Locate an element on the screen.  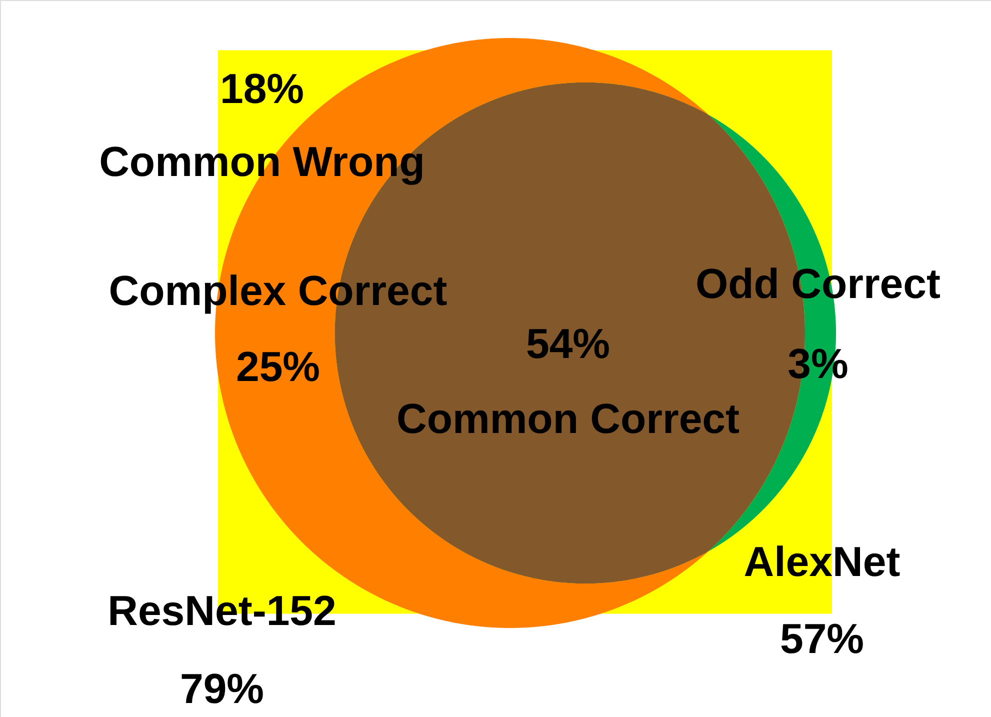
data-label: 54% is located at coordinates (568, 343).